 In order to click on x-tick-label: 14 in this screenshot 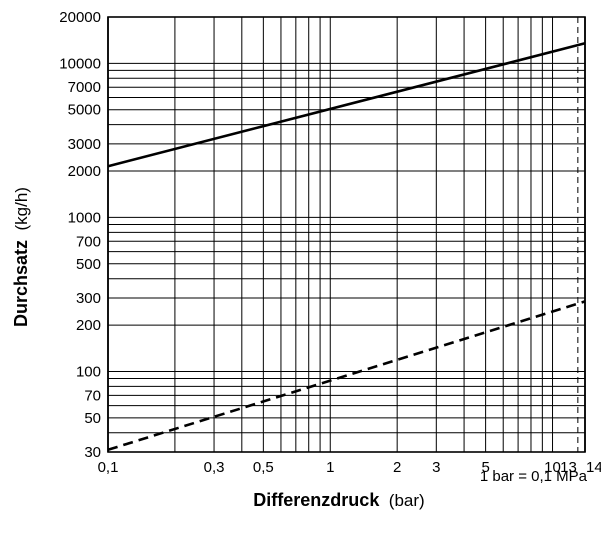, I will do `click(593, 467)`.